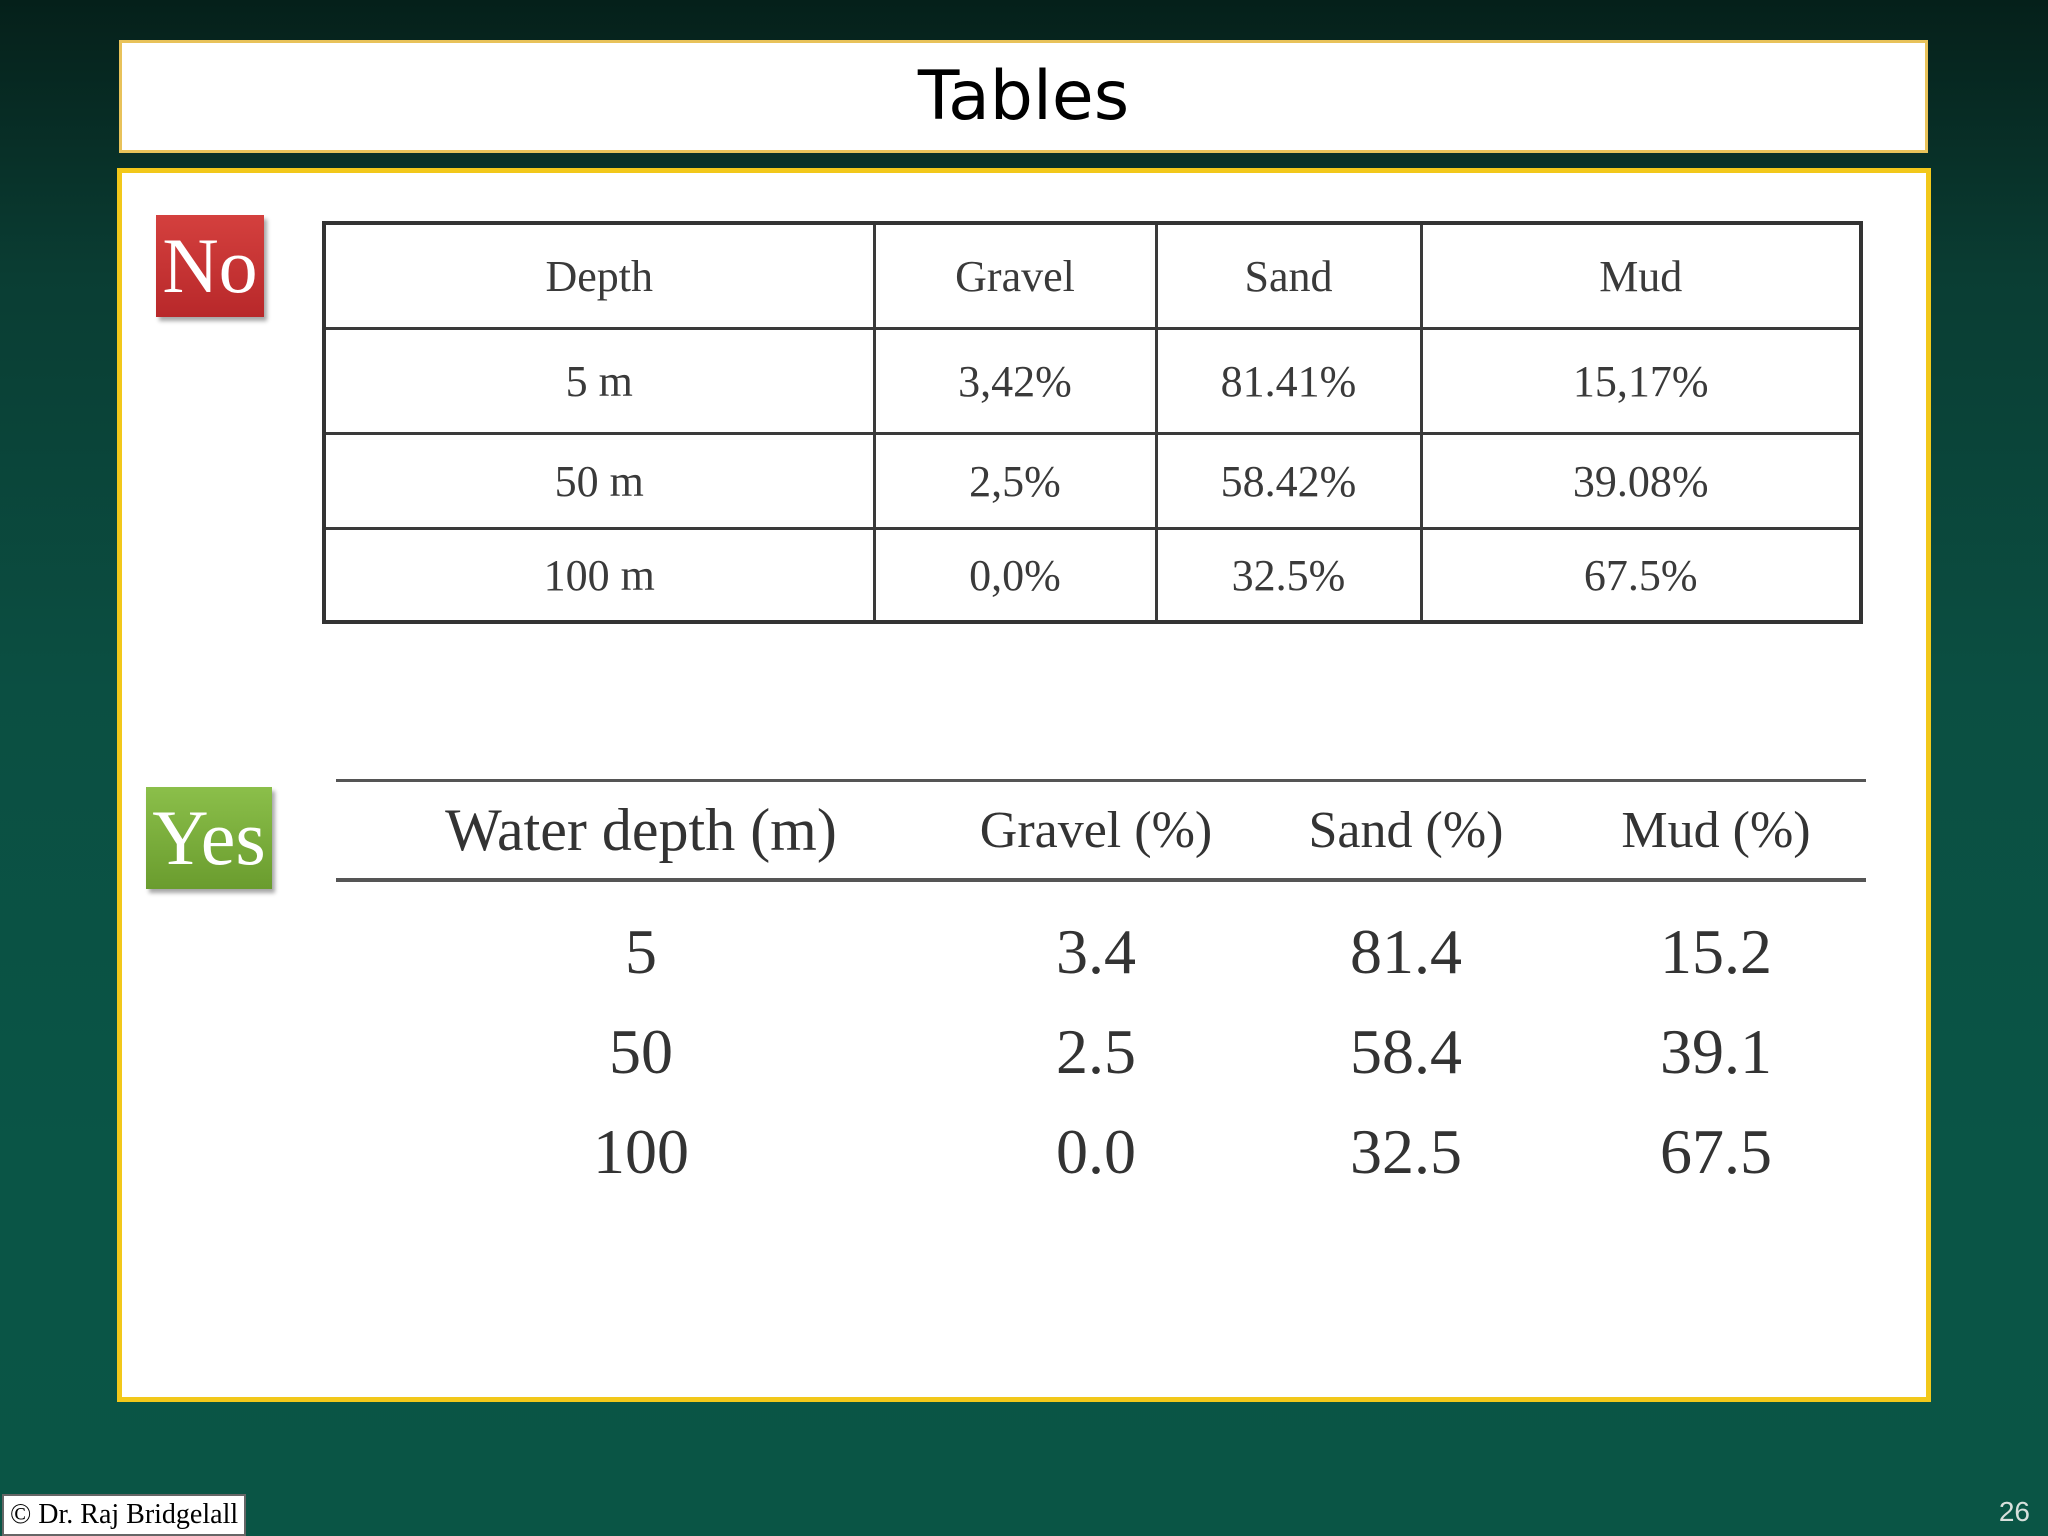 Image resolution: width=2048 pixels, height=1536 pixels. What do you see at coordinates (1096, 1051) in the screenshot?
I see `table-cell: 2.5` at bounding box center [1096, 1051].